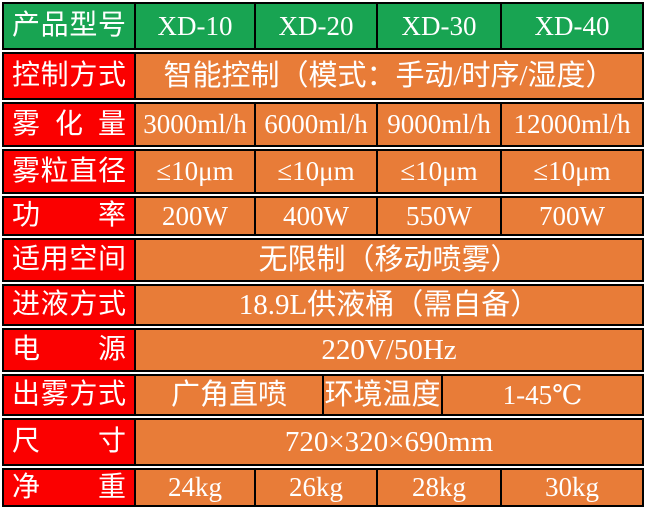 This screenshot has height=509, width=646. Describe the element at coordinates (389, 76) in the screenshot. I see `control-value: 智能控制（模式：手动/时序/湿度）` at that location.